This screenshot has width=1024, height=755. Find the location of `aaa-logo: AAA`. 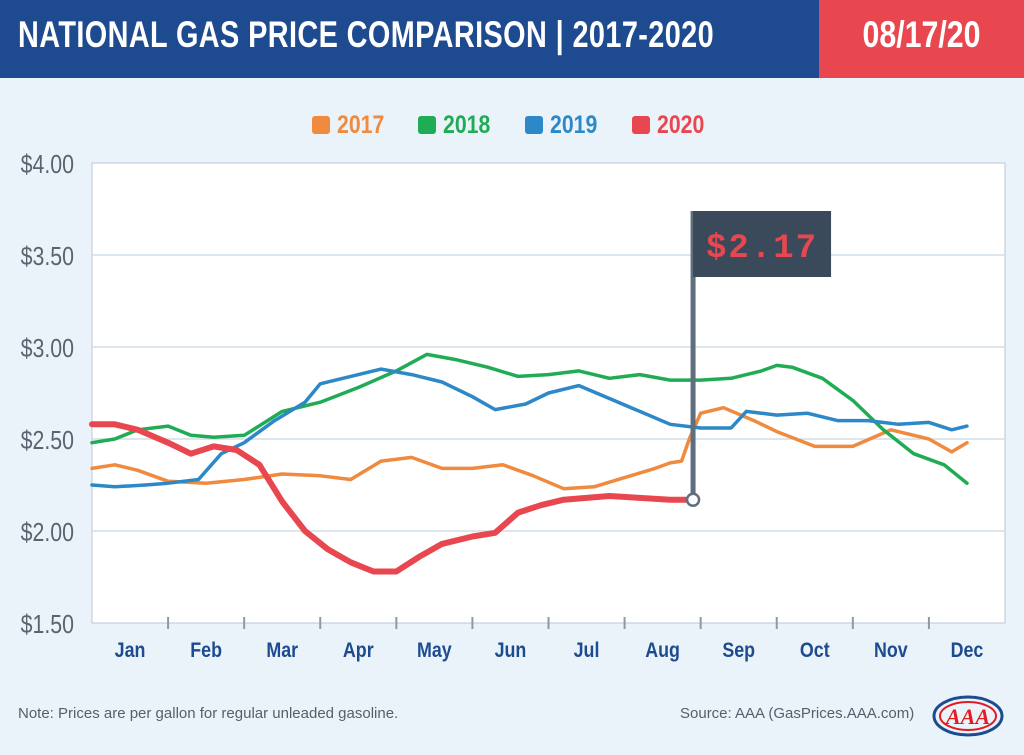

aaa-logo: AAA is located at coordinates (968, 716).